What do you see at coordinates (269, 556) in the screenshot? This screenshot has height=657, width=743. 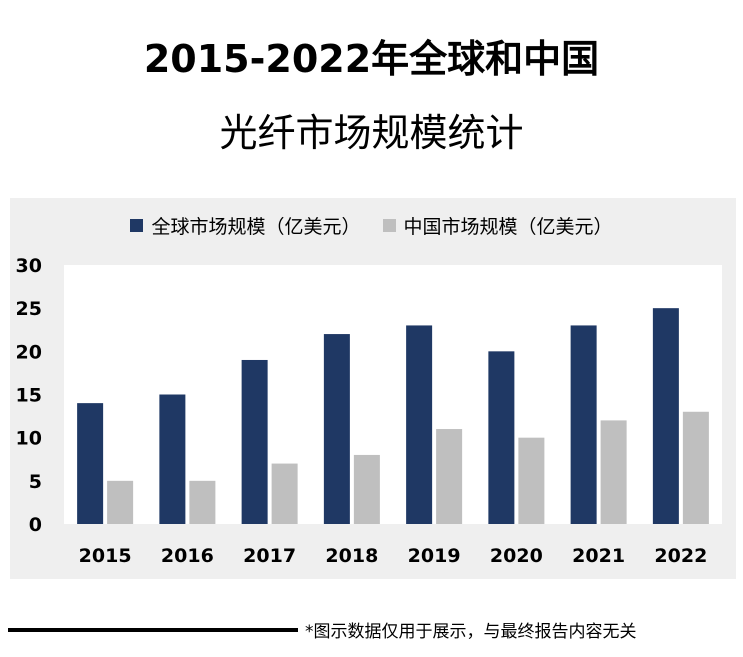 I see `x-tick-label: 2017` at bounding box center [269, 556].